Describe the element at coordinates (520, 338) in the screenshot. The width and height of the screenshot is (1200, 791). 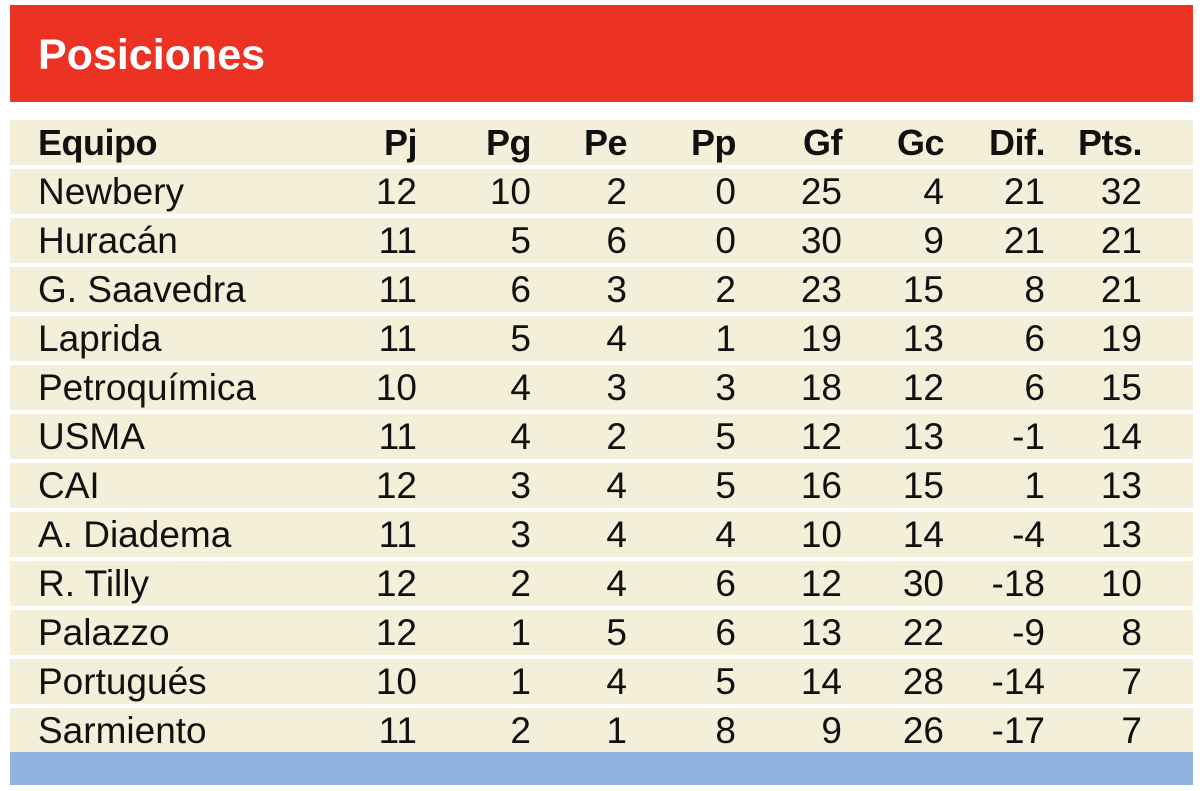
I see `cell-pg: 5` at that location.